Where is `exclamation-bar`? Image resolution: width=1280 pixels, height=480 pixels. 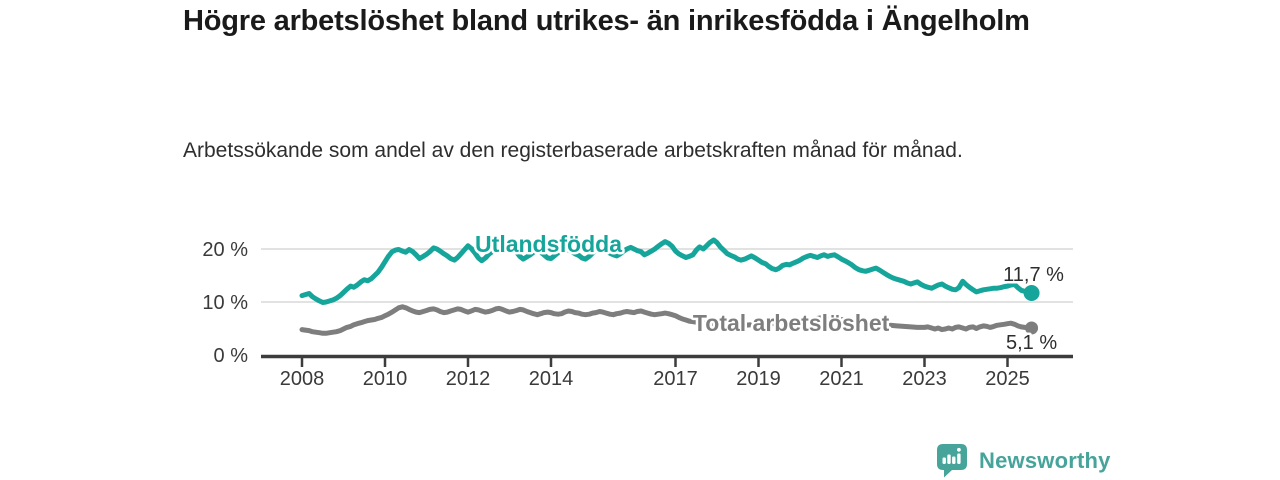
exclamation-bar is located at coordinates (959, 458).